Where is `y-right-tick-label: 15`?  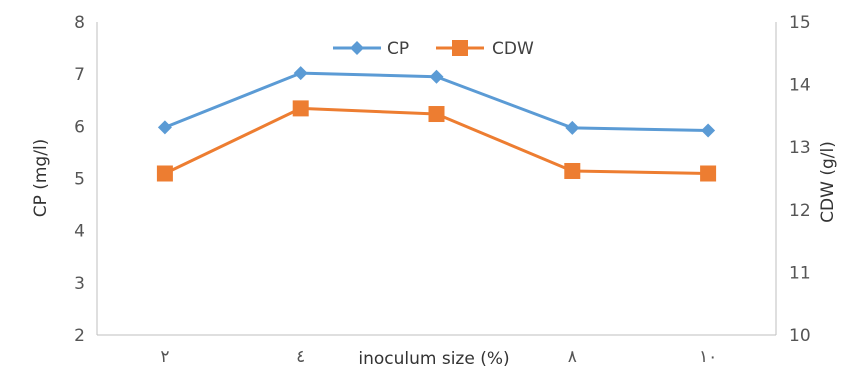
y-right-tick-label: 15 is located at coordinates (800, 23).